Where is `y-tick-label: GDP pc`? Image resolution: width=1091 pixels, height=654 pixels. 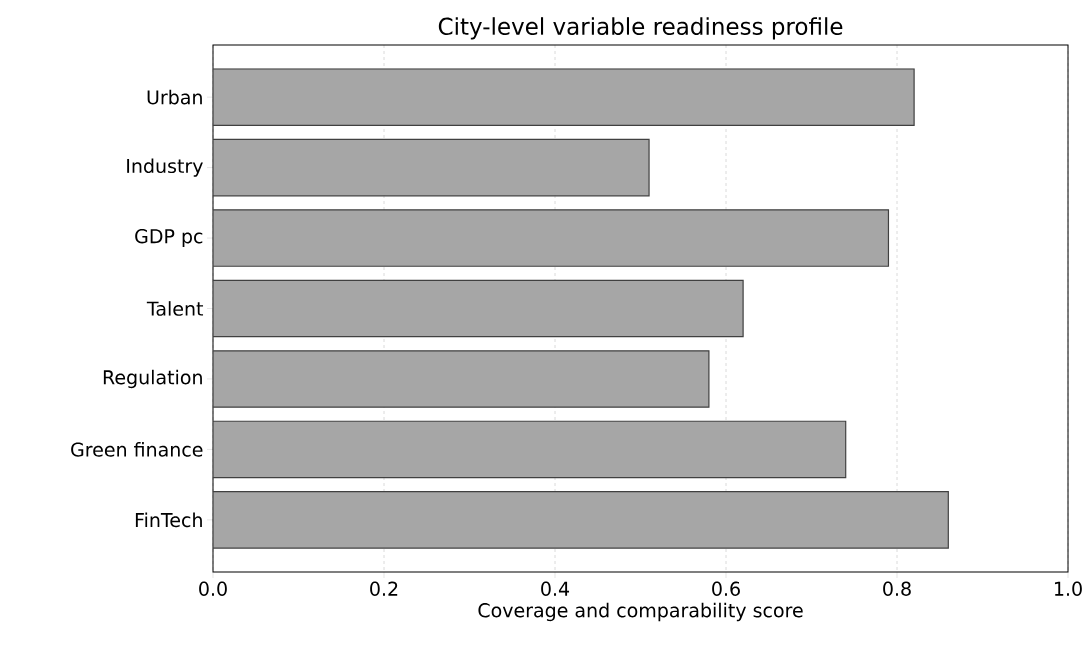
y-tick-label: GDP pc is located at coordinates (169, 238).